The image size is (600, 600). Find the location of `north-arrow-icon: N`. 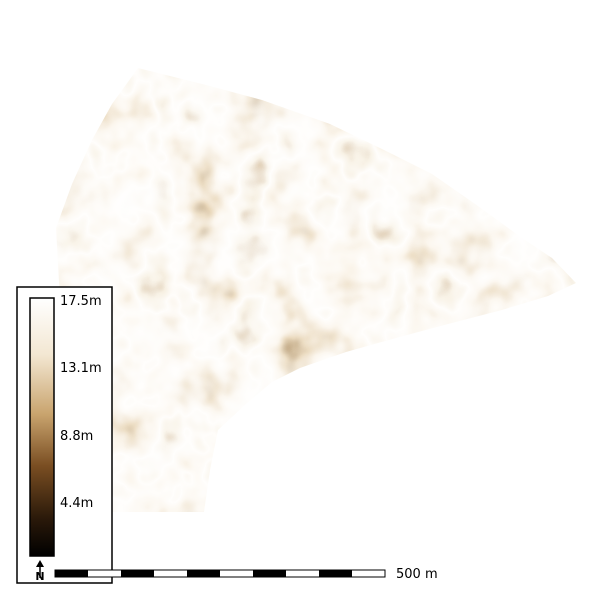

north-arrow-icon: N is located at coordinates (40, 571).